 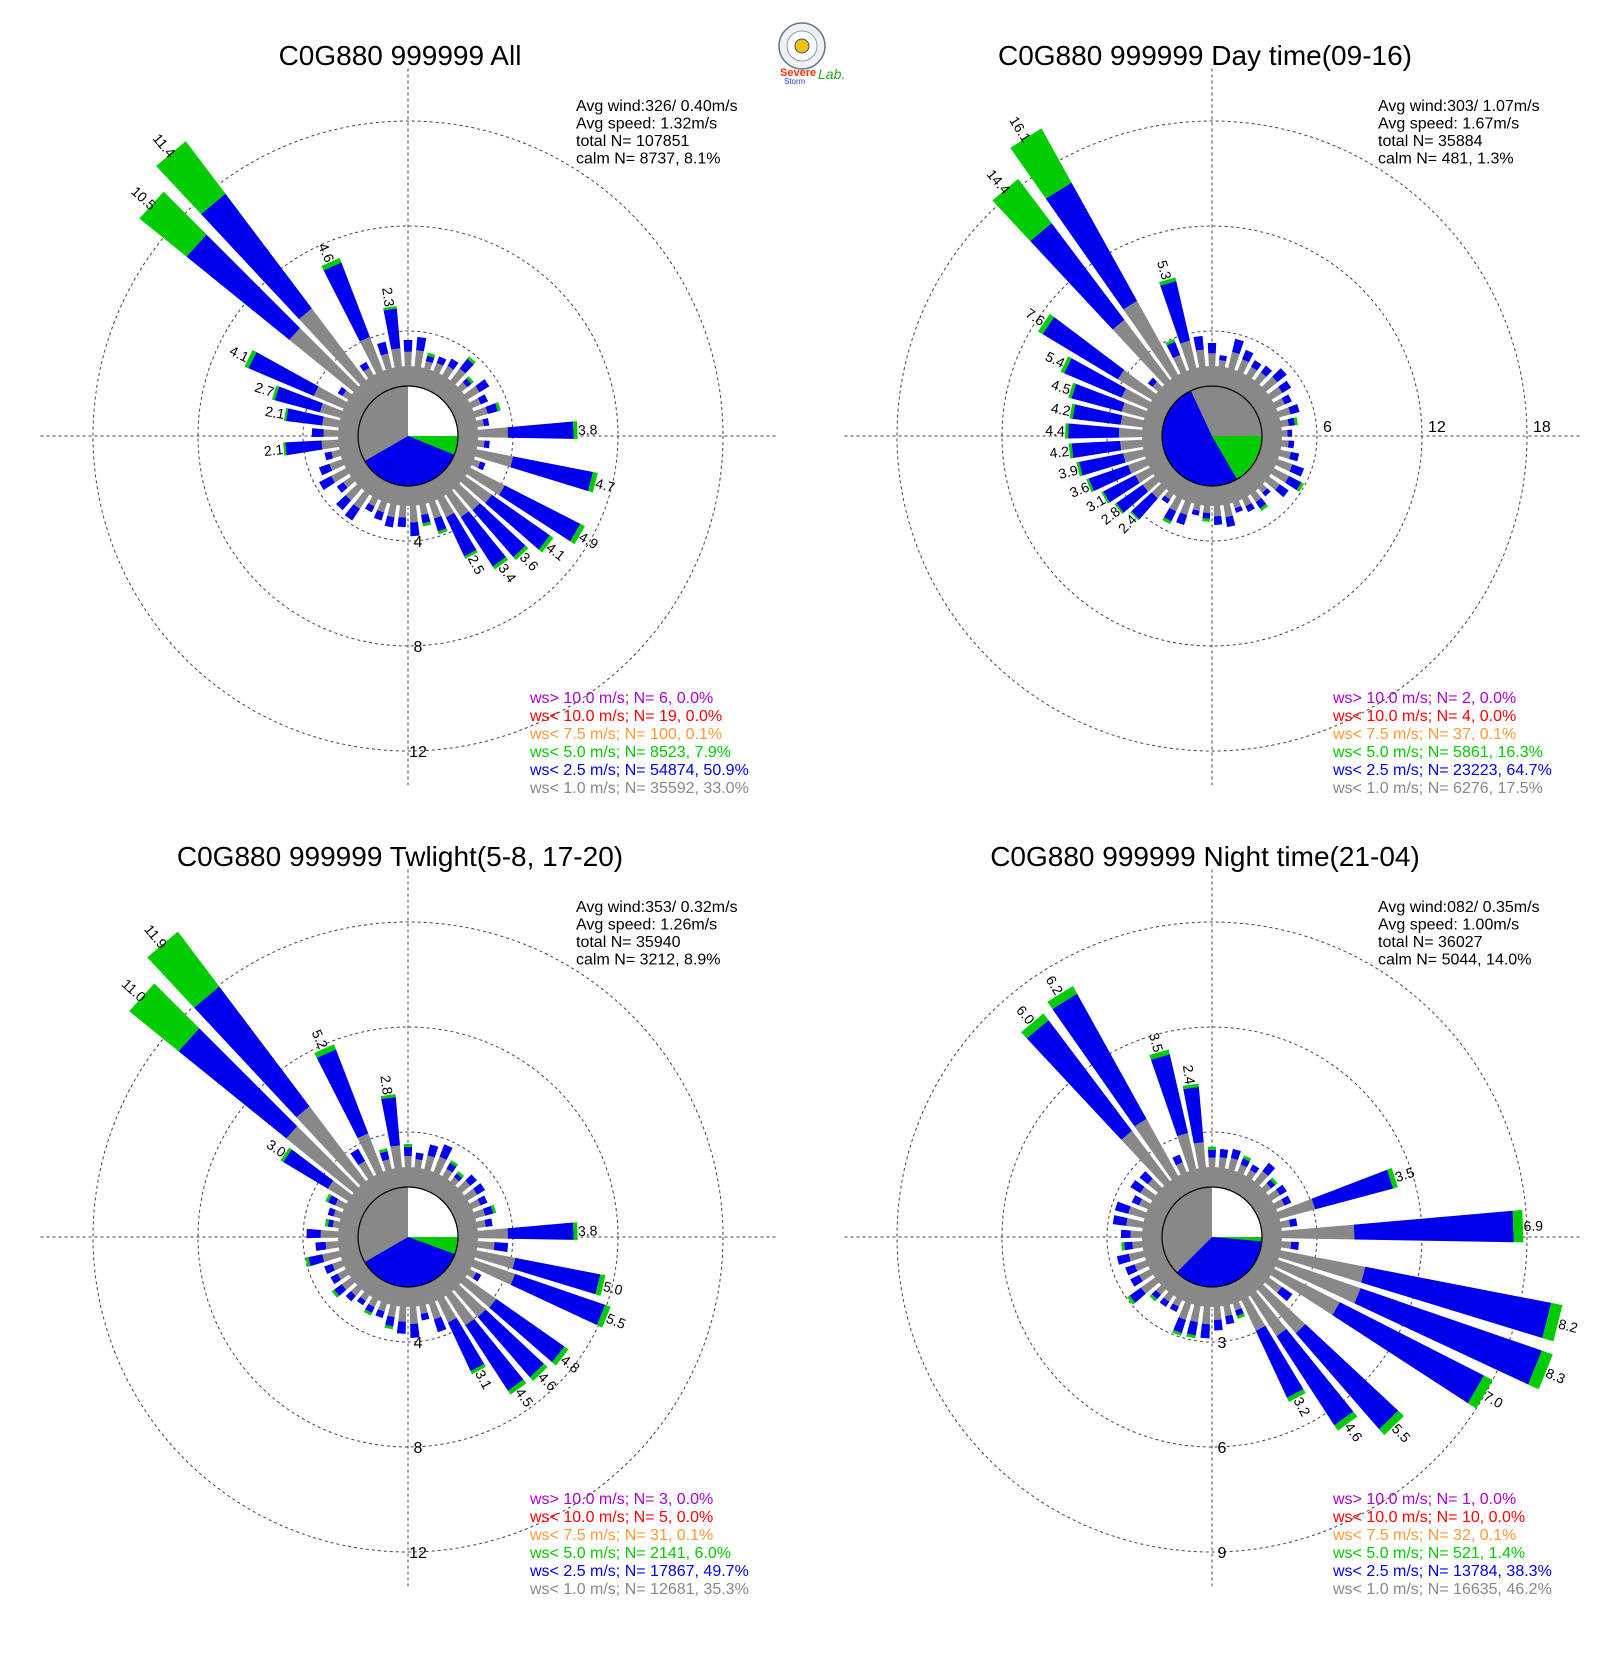 I want to click on legend-entry: ws> 10.0 m/s; N= 2, 0.0%, so click(x=1424, y=698).